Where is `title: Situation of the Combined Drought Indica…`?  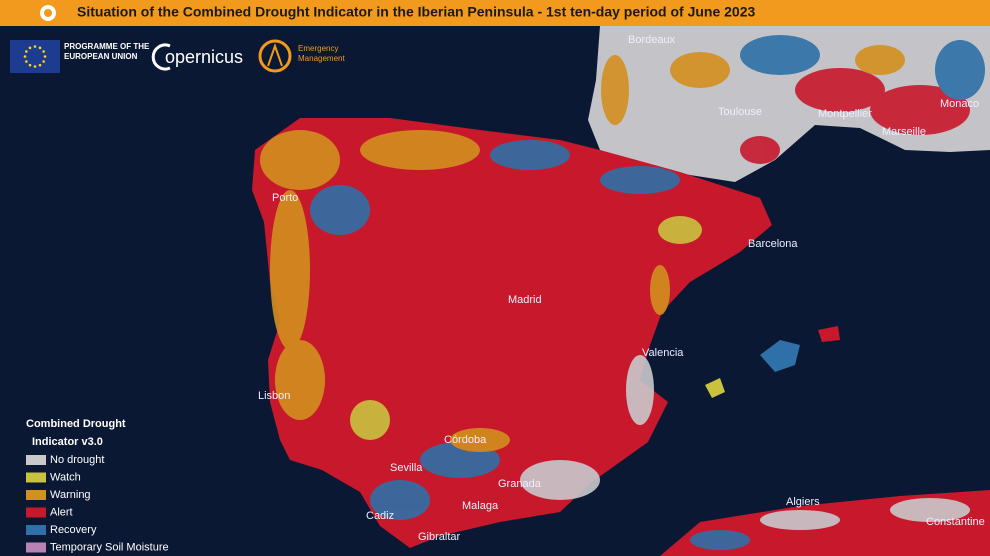
title: Situation of the Combined Drought Indica… is located at coordinates (416, 12).